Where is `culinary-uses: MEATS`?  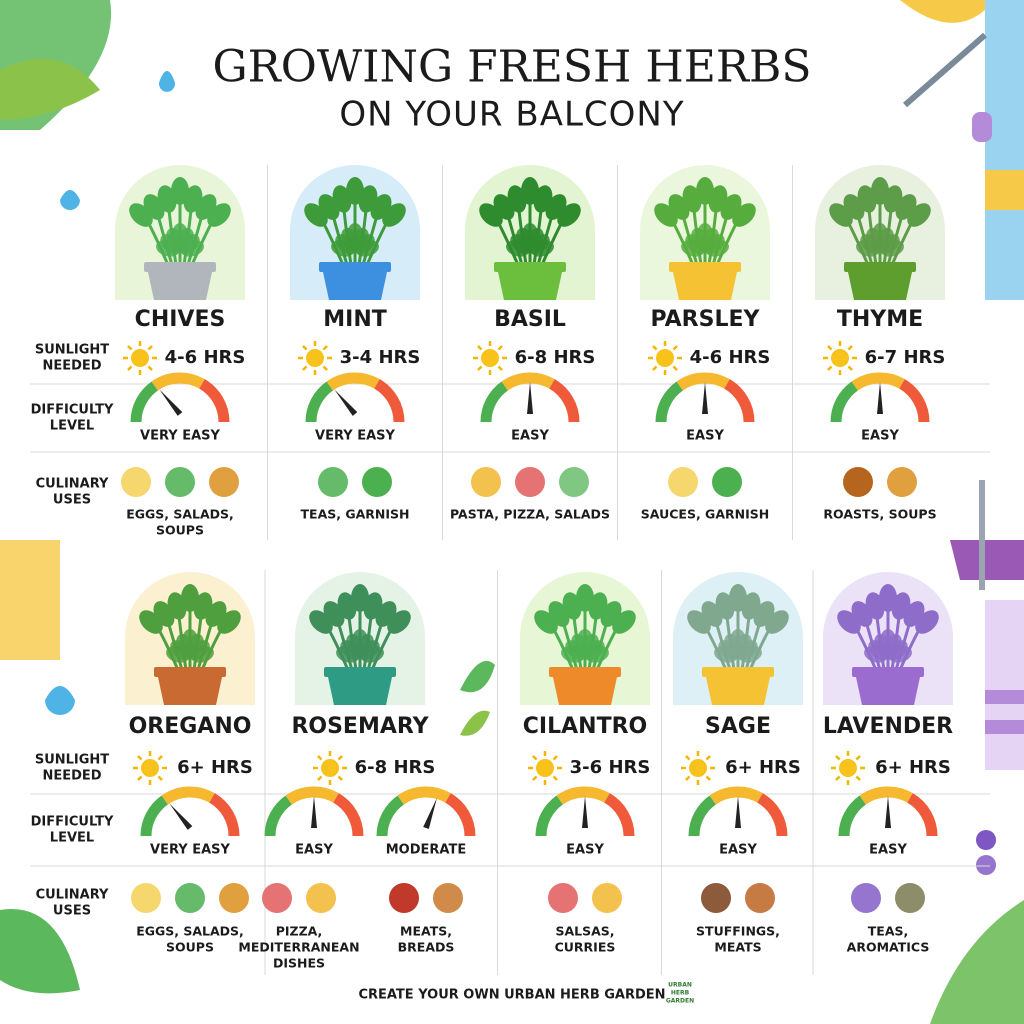
culinary-uses: MEATS is located at coordinates (737, 947).